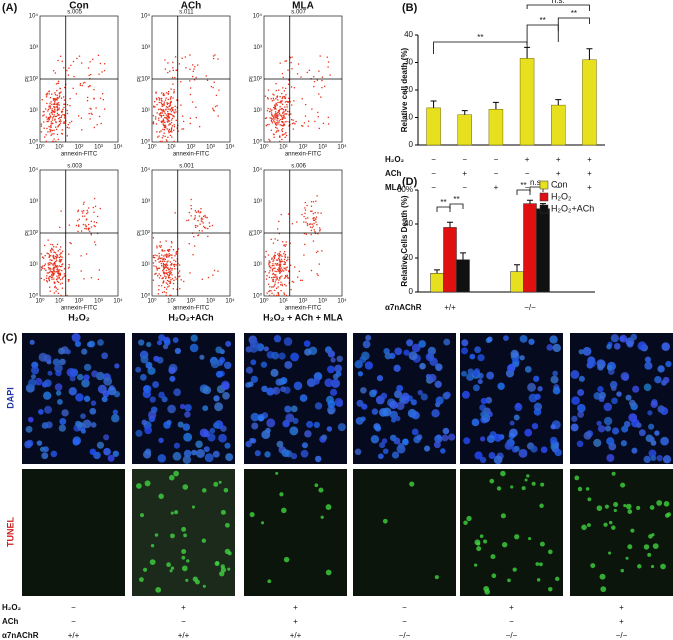  I want to click on significance-label: **, so click(543, 20).